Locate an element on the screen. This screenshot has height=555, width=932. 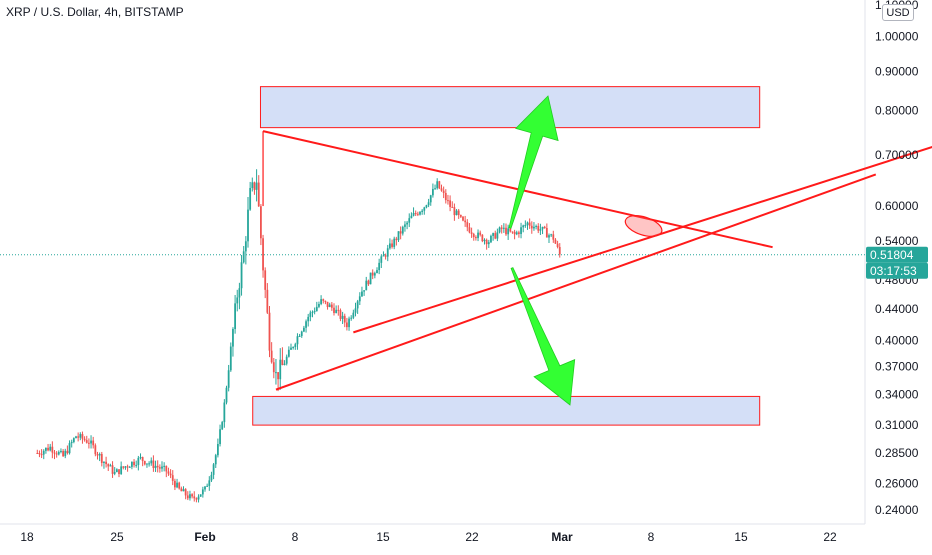
svg-text: 03:17:53 is located at coordinates (893, 271).